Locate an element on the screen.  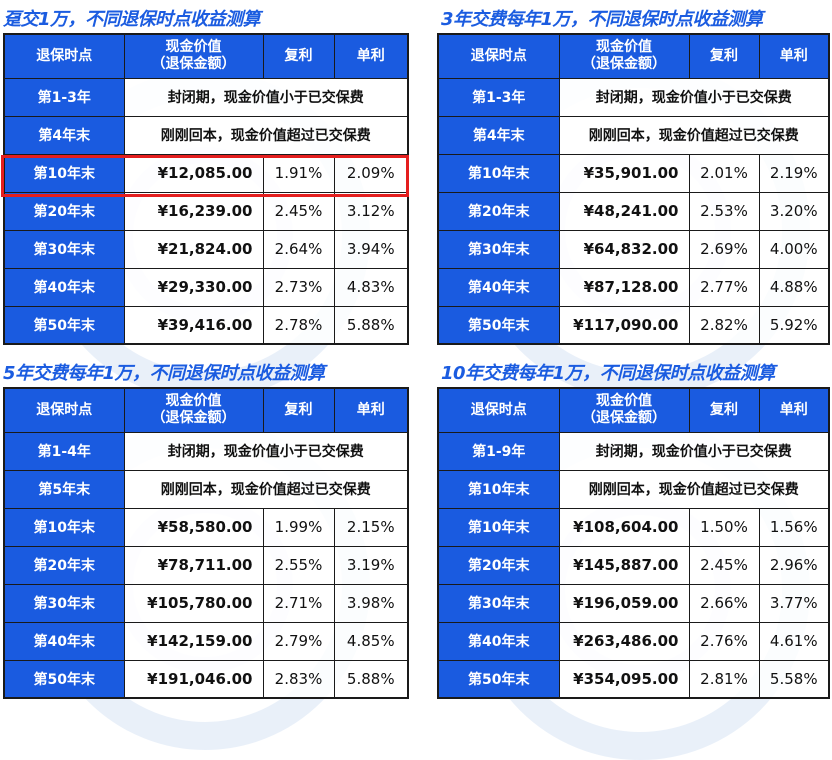
closed-period-row: 第1-4年 封闭期，现金价值小于已交保费 is located at coordinates (206, 451).